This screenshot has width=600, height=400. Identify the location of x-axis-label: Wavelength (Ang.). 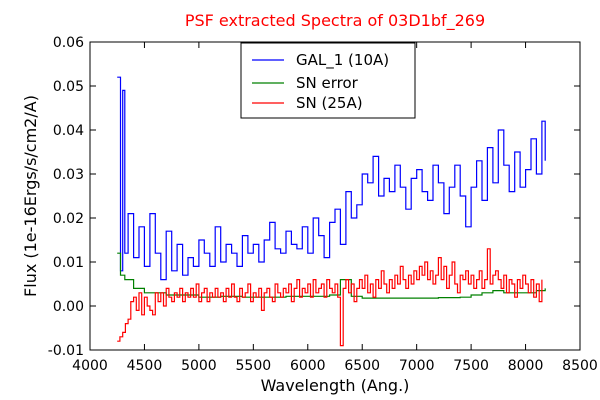
(335, 385).